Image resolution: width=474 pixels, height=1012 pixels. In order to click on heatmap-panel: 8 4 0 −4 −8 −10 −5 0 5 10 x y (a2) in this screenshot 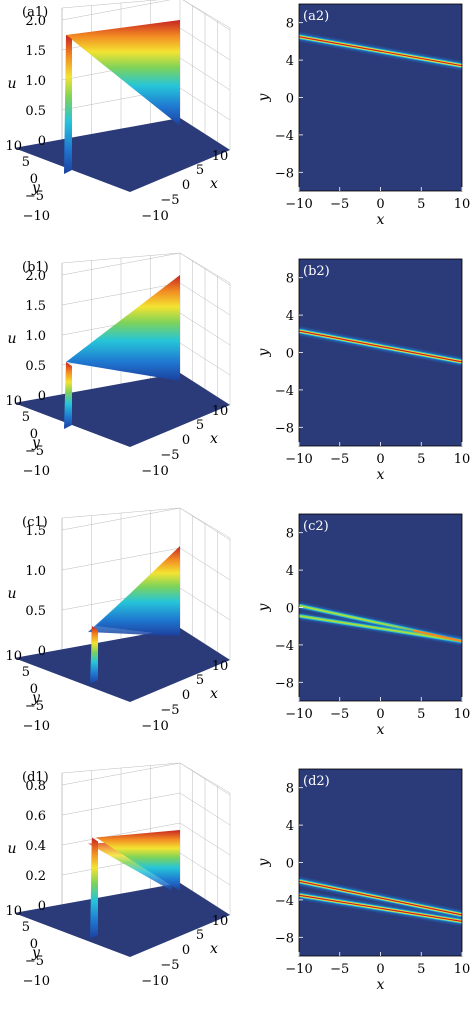, I will do `click(363, 115)`.